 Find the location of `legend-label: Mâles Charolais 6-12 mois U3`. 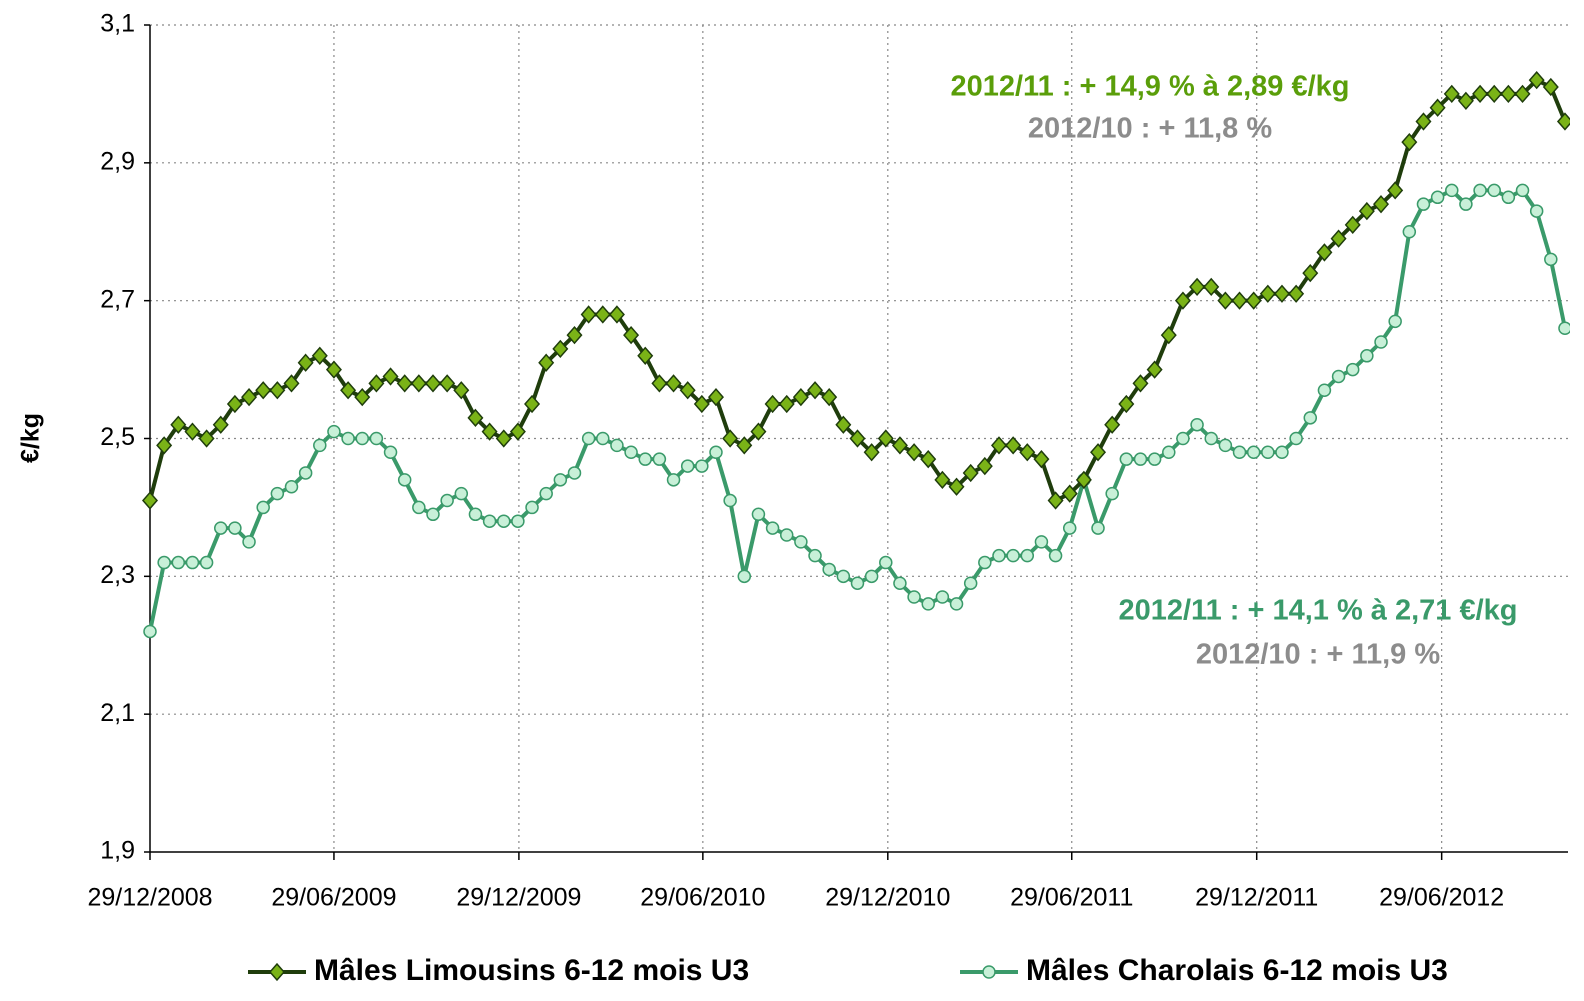

legend-label: Mâles Charolais 6-12 mois U3 is located at coordinates (1237, 970).